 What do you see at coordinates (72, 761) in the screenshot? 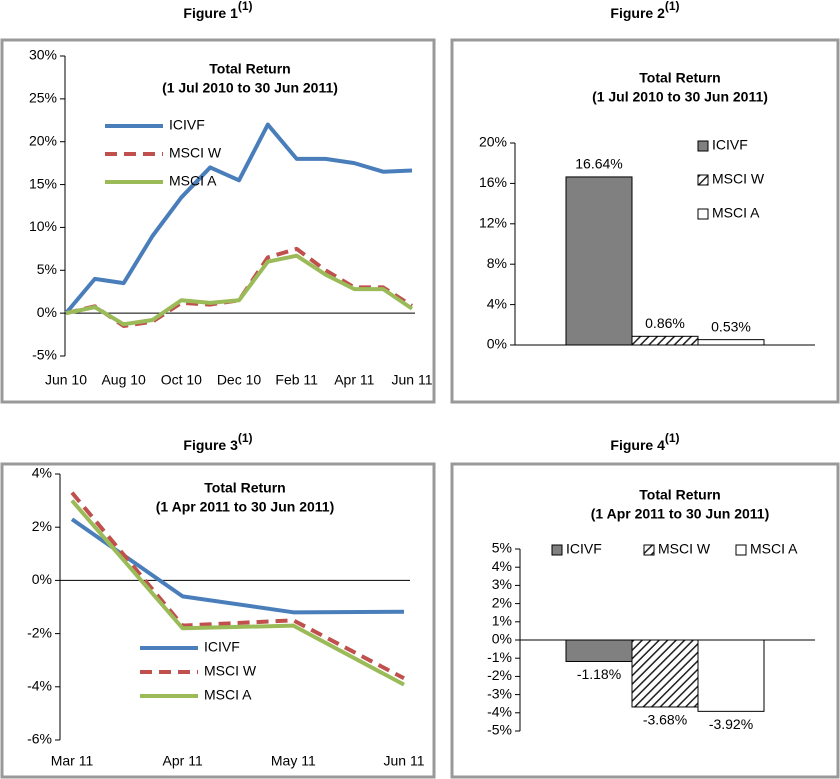
I see `x-tick-label: Mar 11` at bounding box center [72, 761].